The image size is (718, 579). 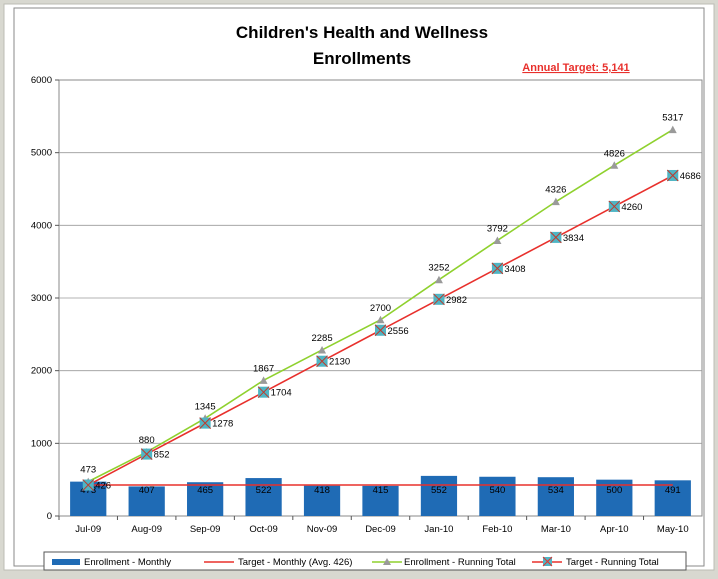 What do you see at coordinates (66, 562) in the screenshot?
I see `legend-bar-swatch` at bounding box center [66, 562].